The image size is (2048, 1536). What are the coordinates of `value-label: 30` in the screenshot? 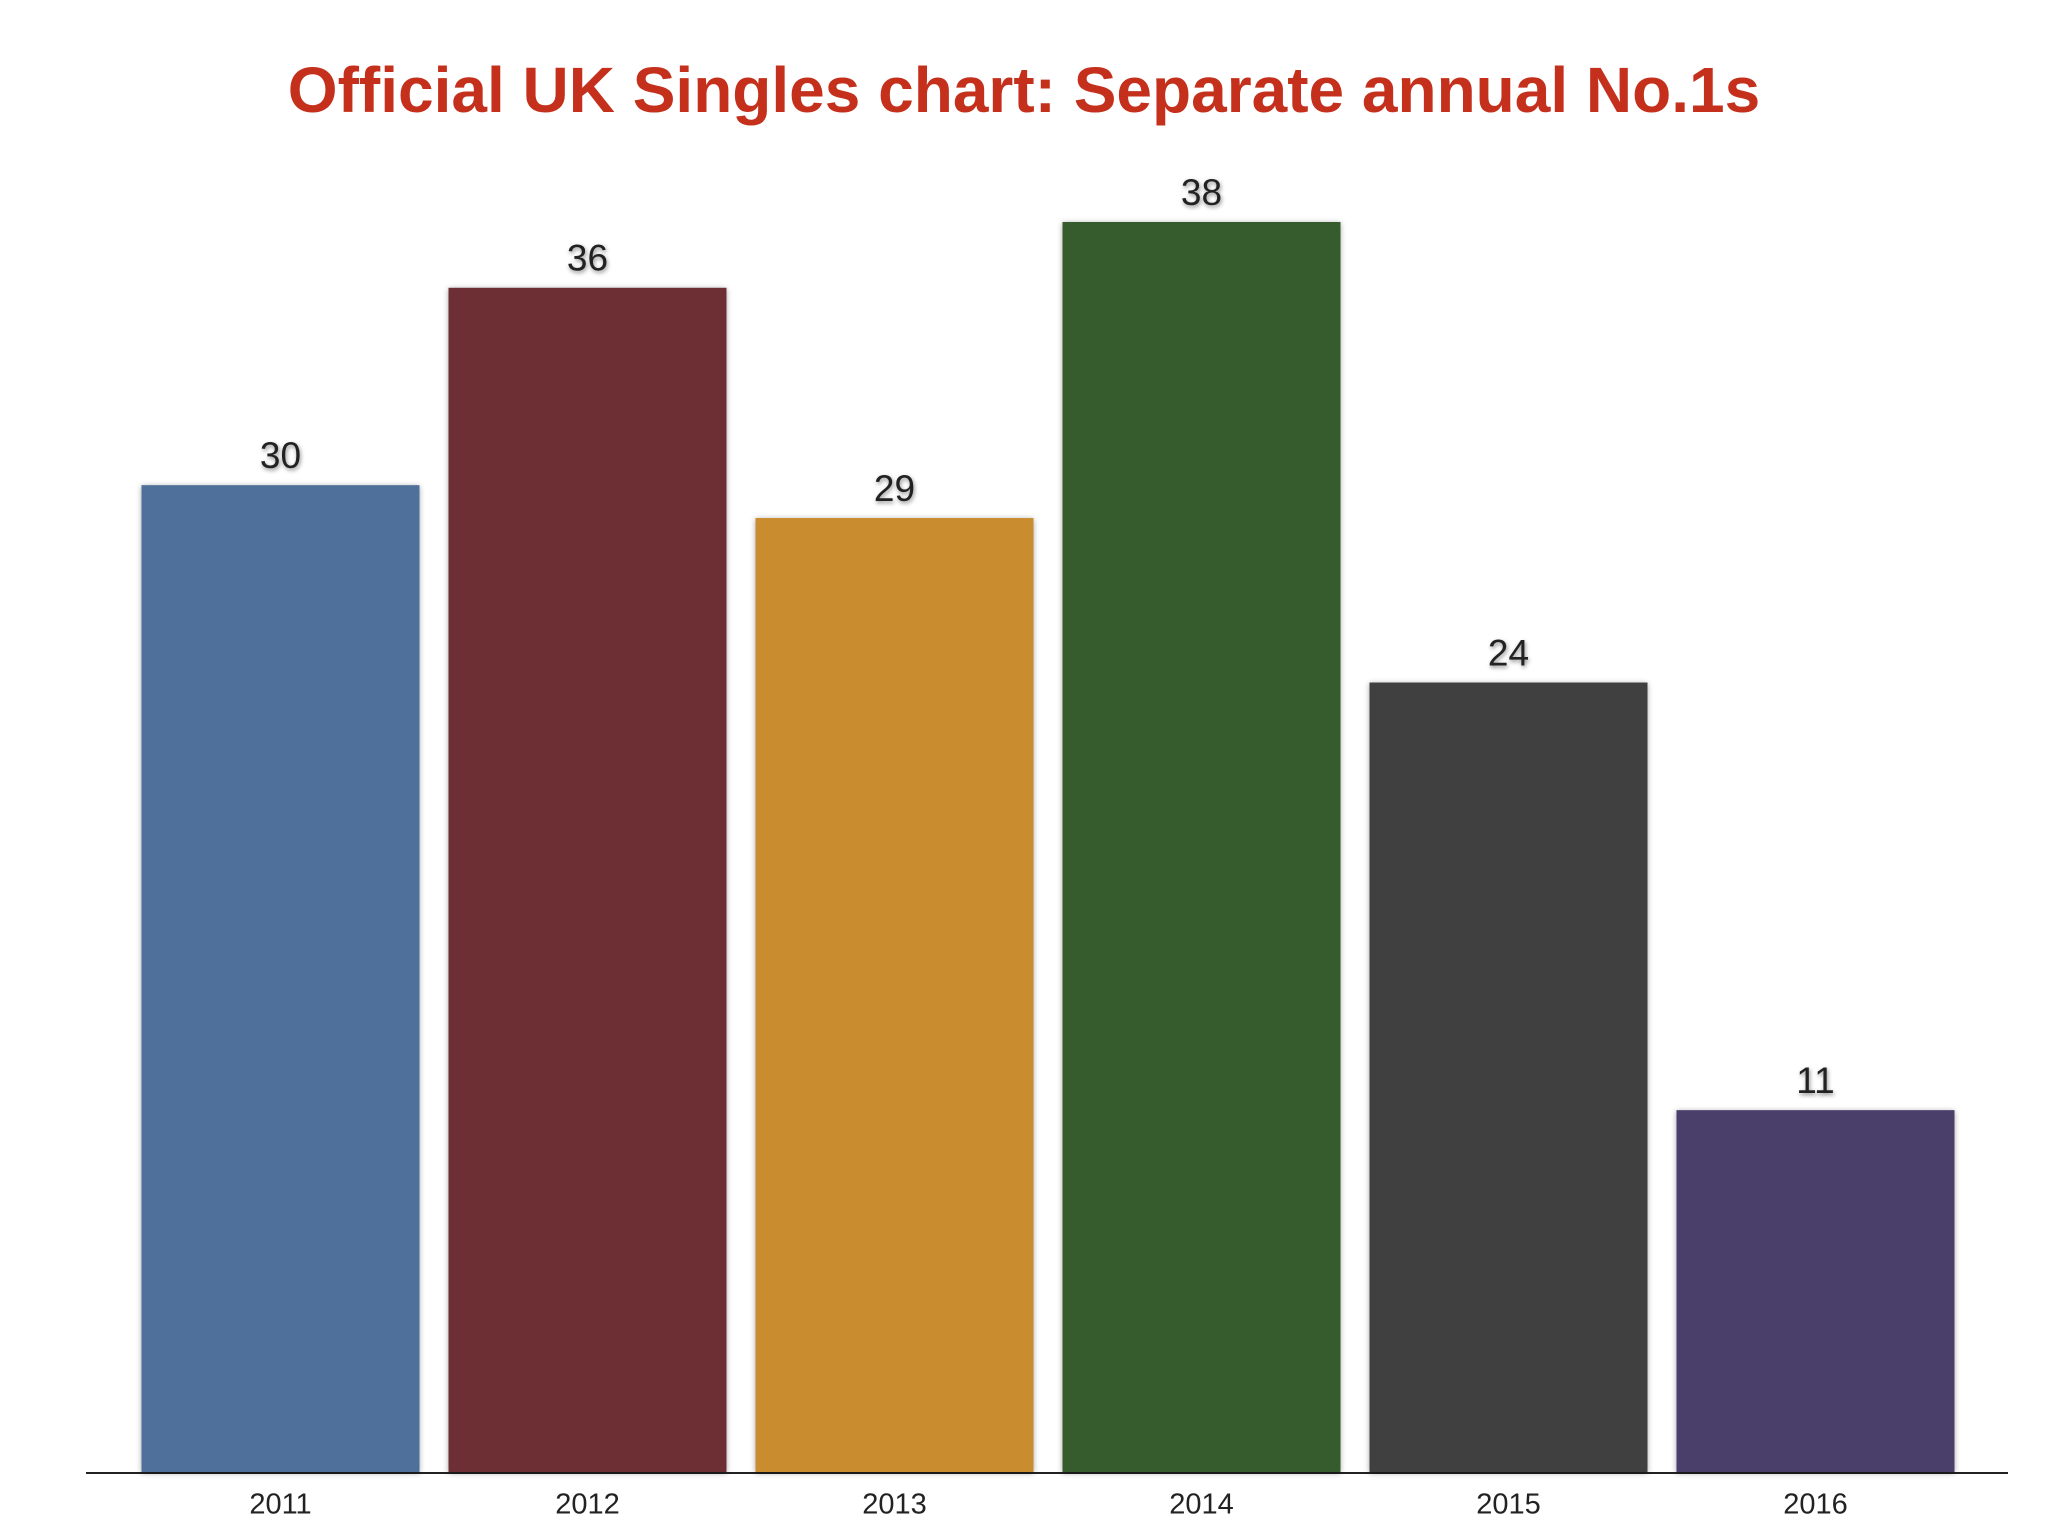 It's located at (280, 455).